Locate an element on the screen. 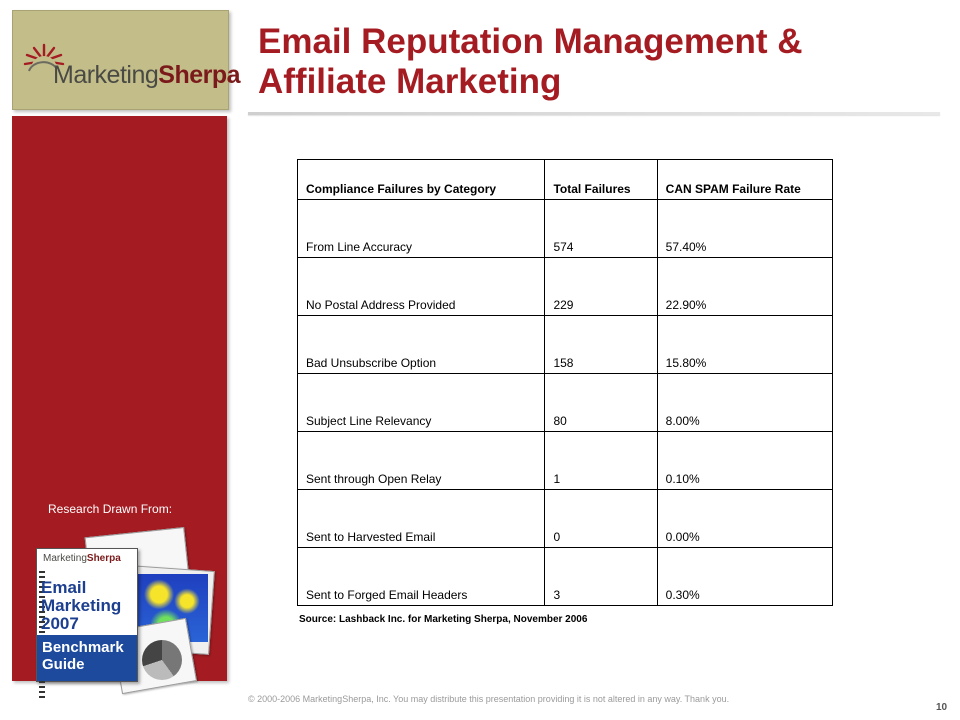  table-row: Sent to Harvested Email 0 0.00% is located at coordinates (565, 518).